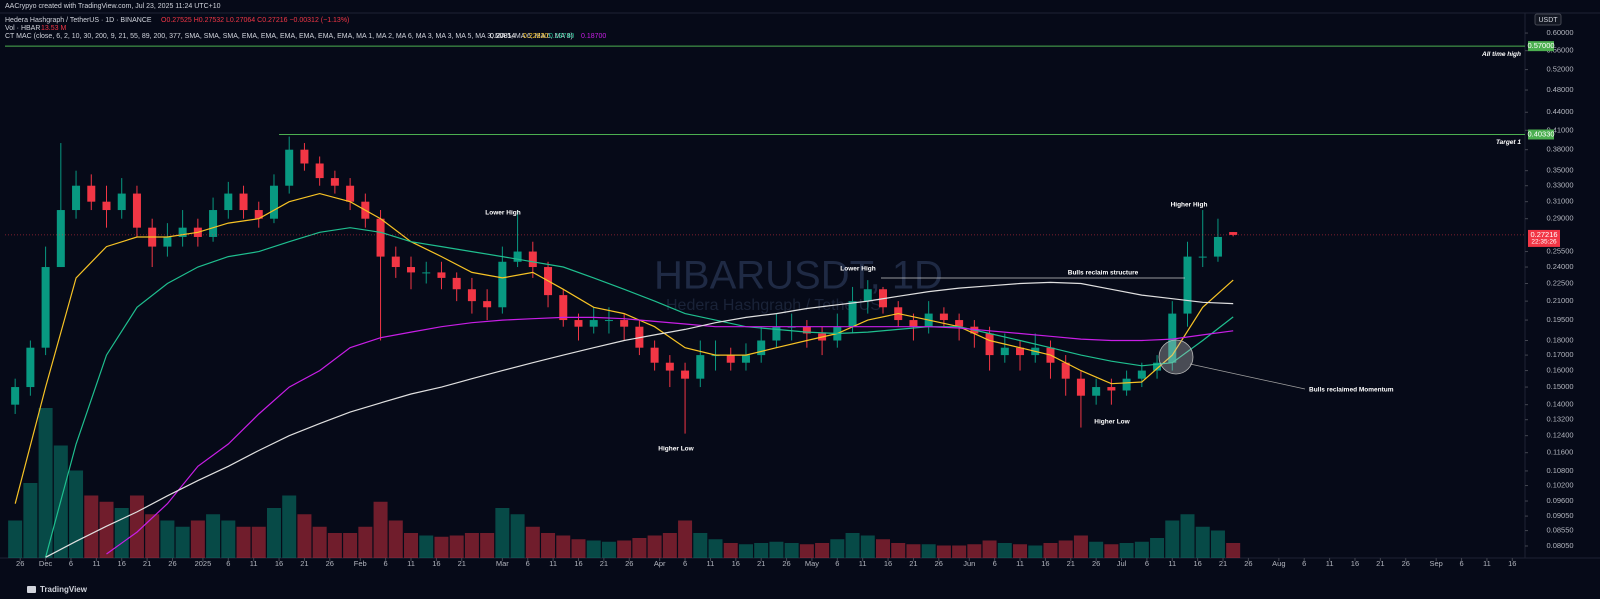 Image resolution: width=1600 pixels, height=599 pixels. Describe the element at coordinates (1559, 485) in the screenshot. I see `y-tick-label: 0.10200` at that location.